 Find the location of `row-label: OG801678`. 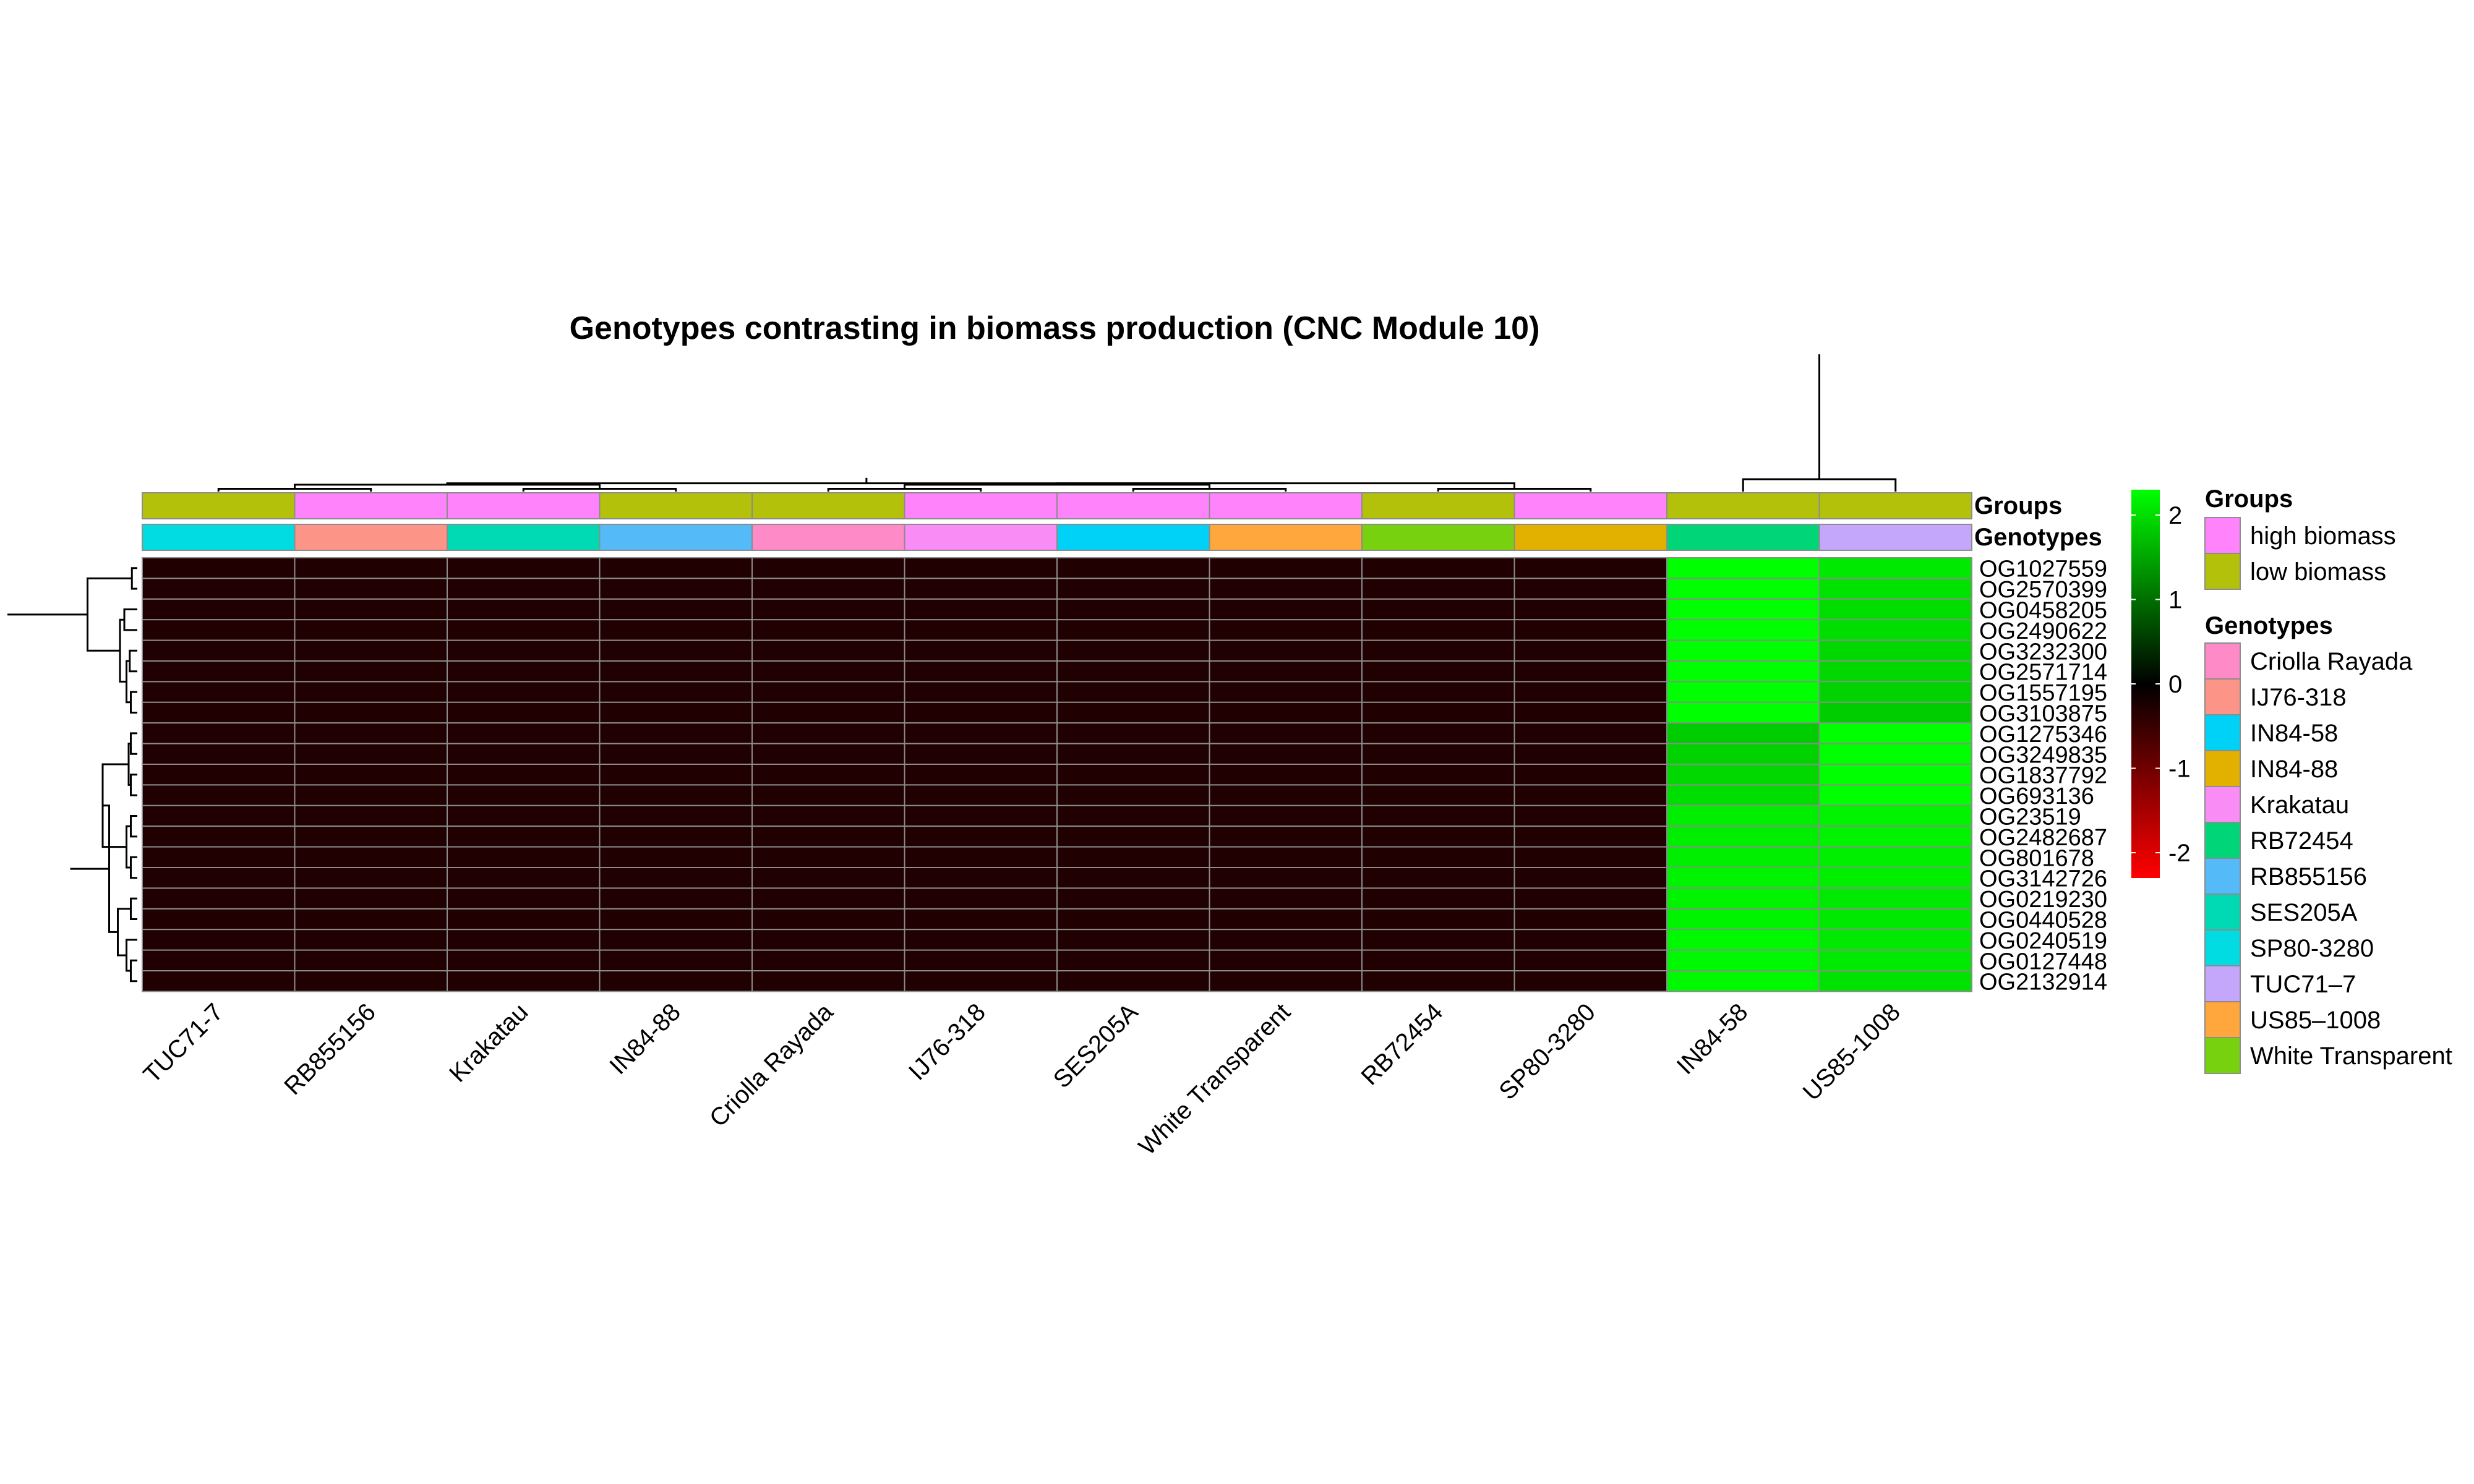

row-label: OG801678 is located at coordinates (2036, 858).